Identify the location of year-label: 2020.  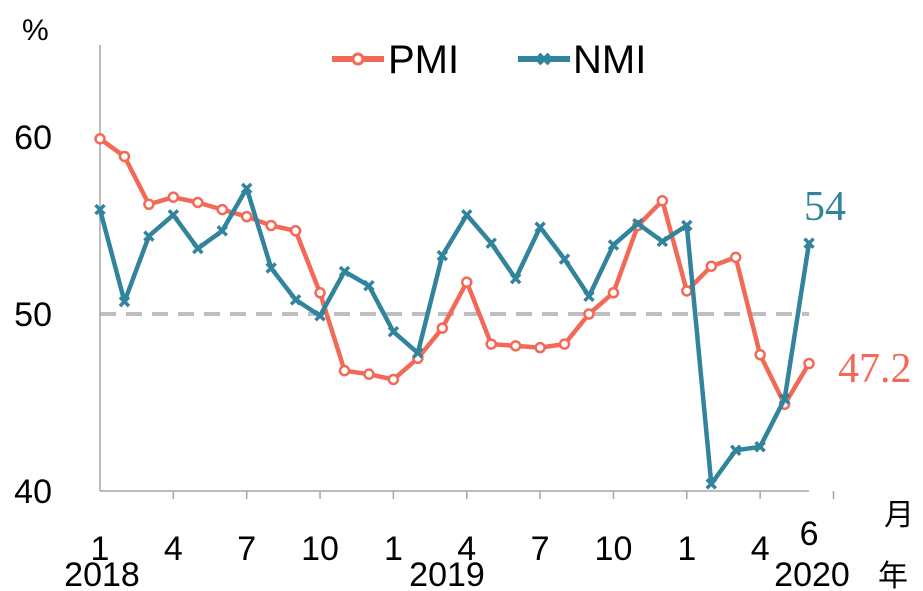
(812, 573).